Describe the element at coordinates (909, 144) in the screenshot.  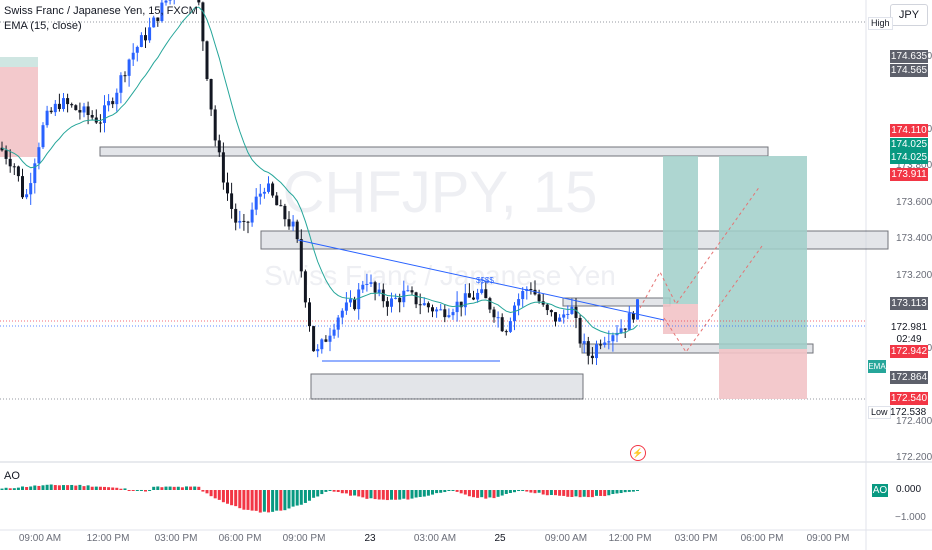
I see `price-tag: 174.025` at that location.